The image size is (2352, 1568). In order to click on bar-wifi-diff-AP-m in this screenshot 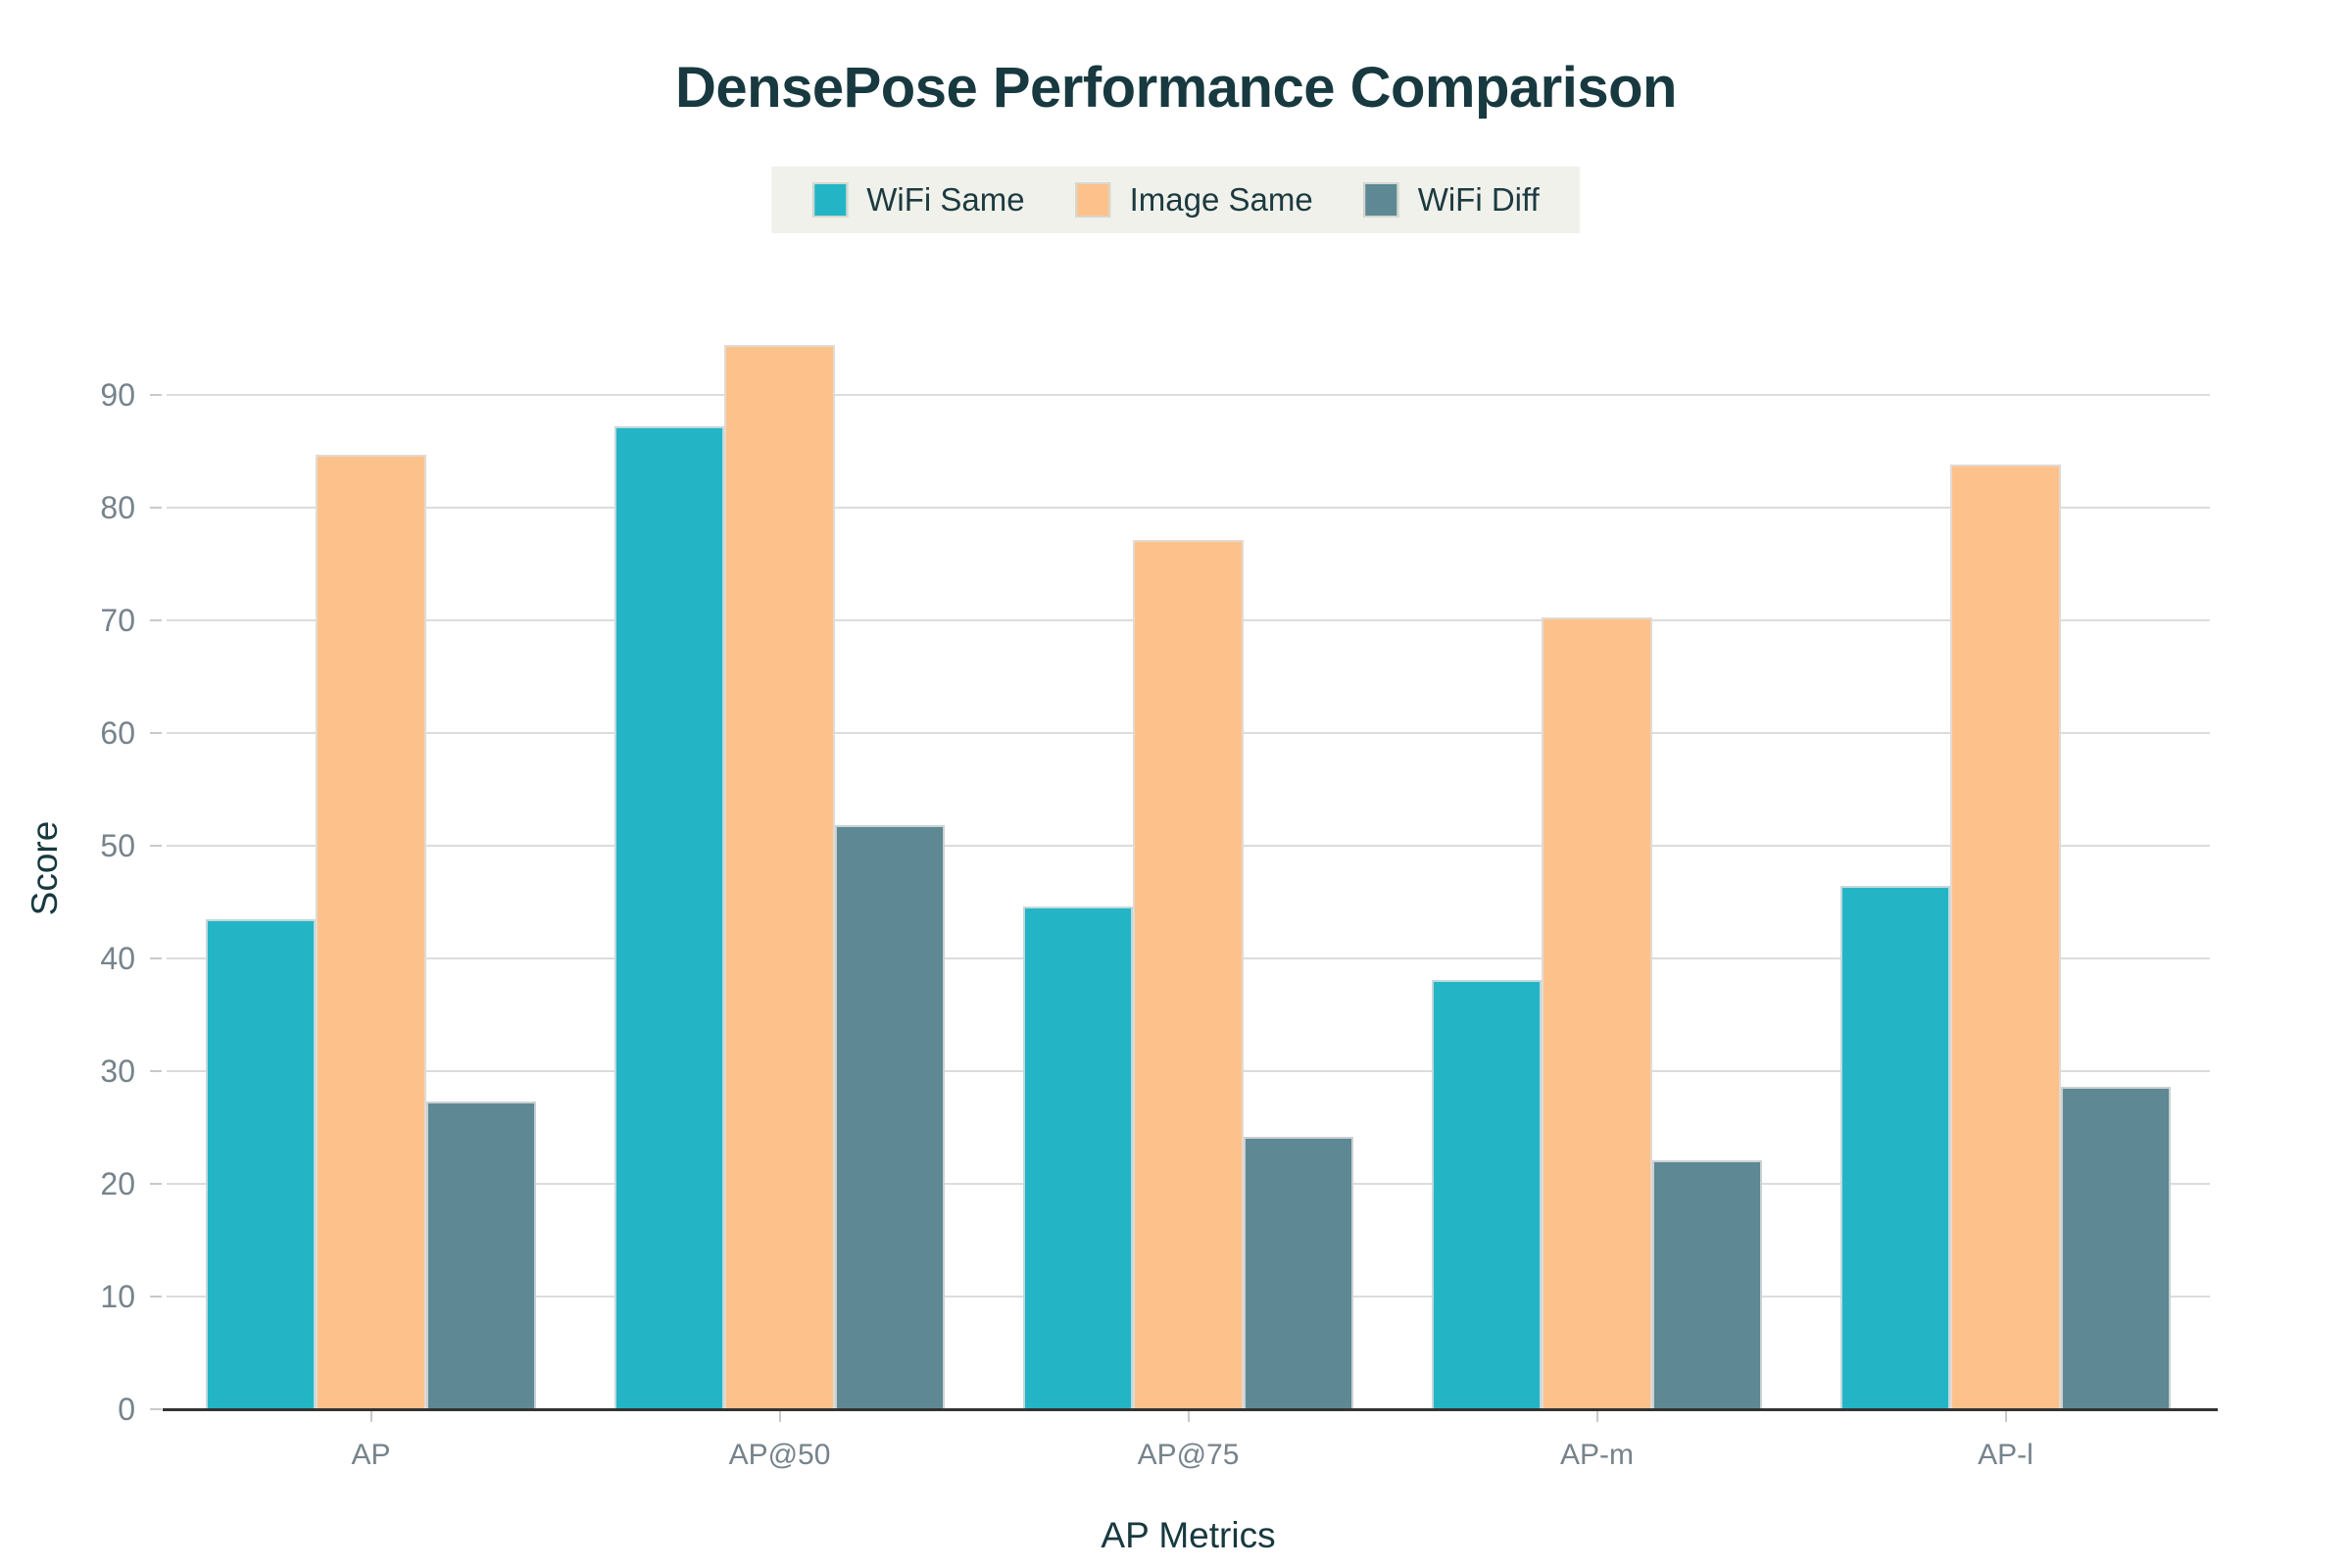, I will do `click(1706, 1284)`.